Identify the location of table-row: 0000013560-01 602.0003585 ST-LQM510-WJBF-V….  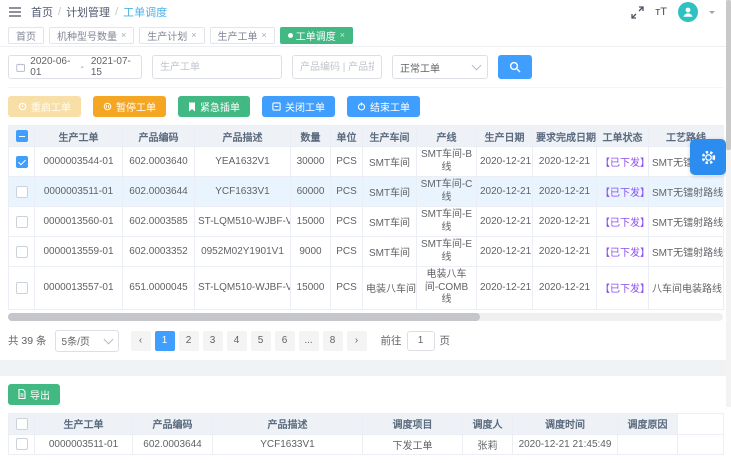
(366, 221).